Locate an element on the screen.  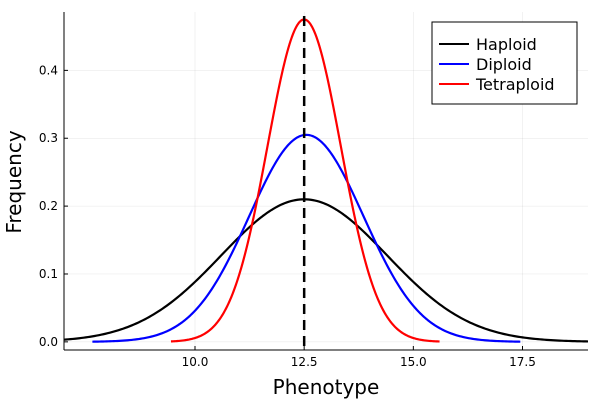
y-tick-label: 0.0 is located at coordinates (48, 342).